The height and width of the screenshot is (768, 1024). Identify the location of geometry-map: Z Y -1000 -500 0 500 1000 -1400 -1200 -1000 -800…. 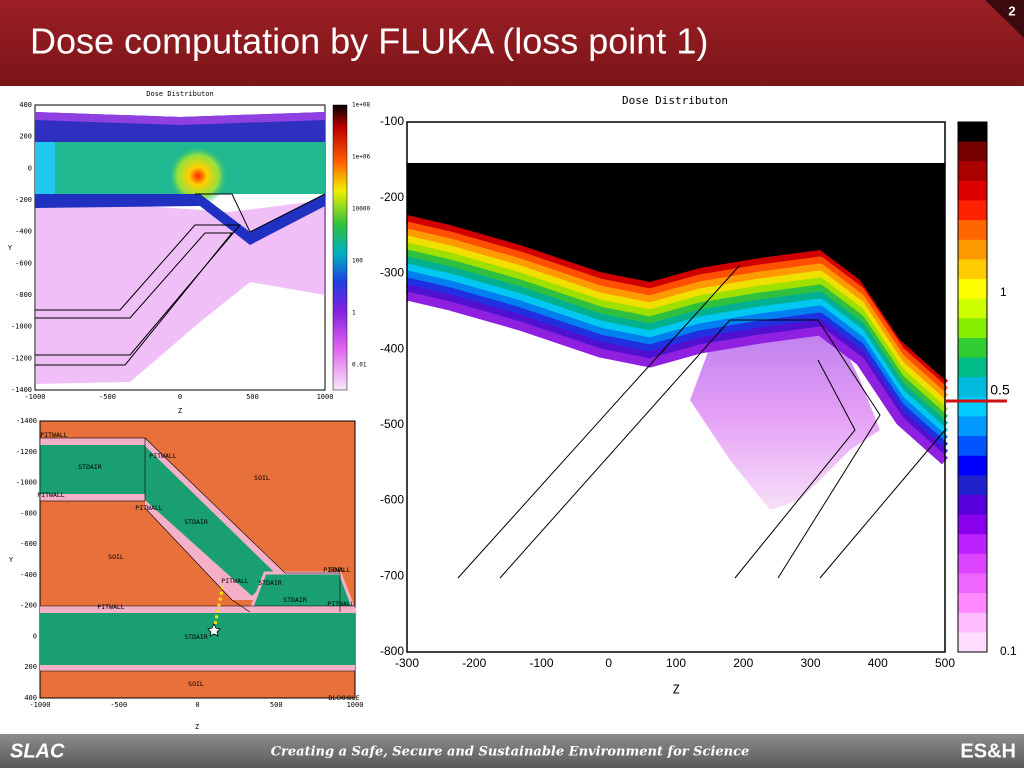
(191, 574).